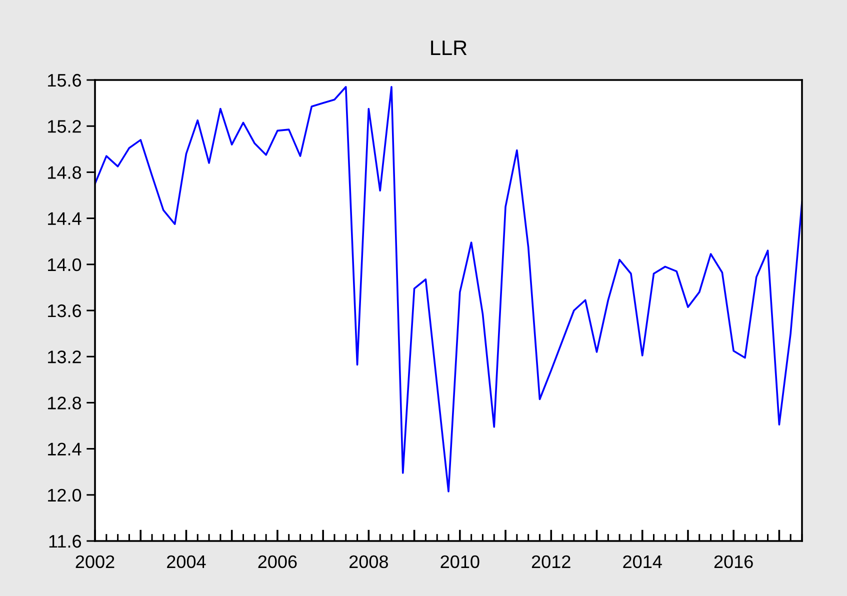  What do you see at coordinates (65, 449) in the screenshot?
I see `y-tick-label: 12.4` at bounding box center [65, 449].